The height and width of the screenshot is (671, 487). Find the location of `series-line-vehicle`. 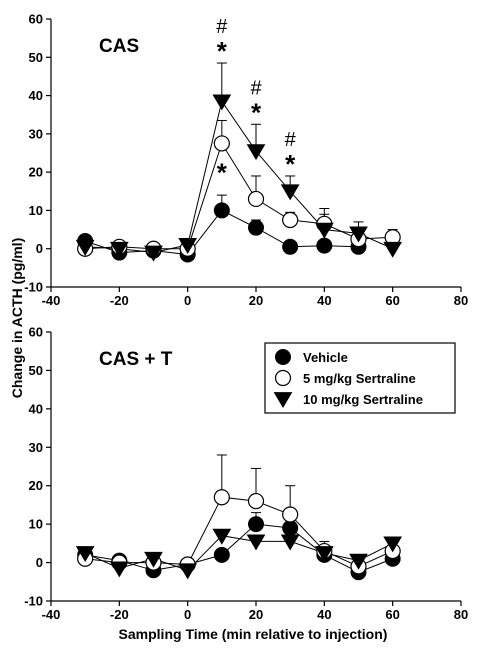

series-line-vehicle is located at coordinates (239, 548).